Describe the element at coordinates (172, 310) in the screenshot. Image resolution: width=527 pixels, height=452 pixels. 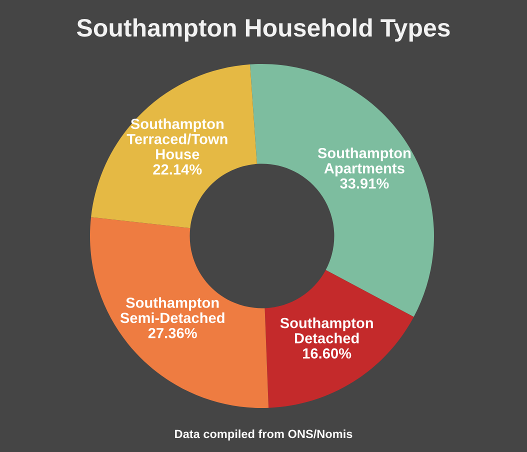
I see `slice-label: Southampton Semi-Detached` at that location.